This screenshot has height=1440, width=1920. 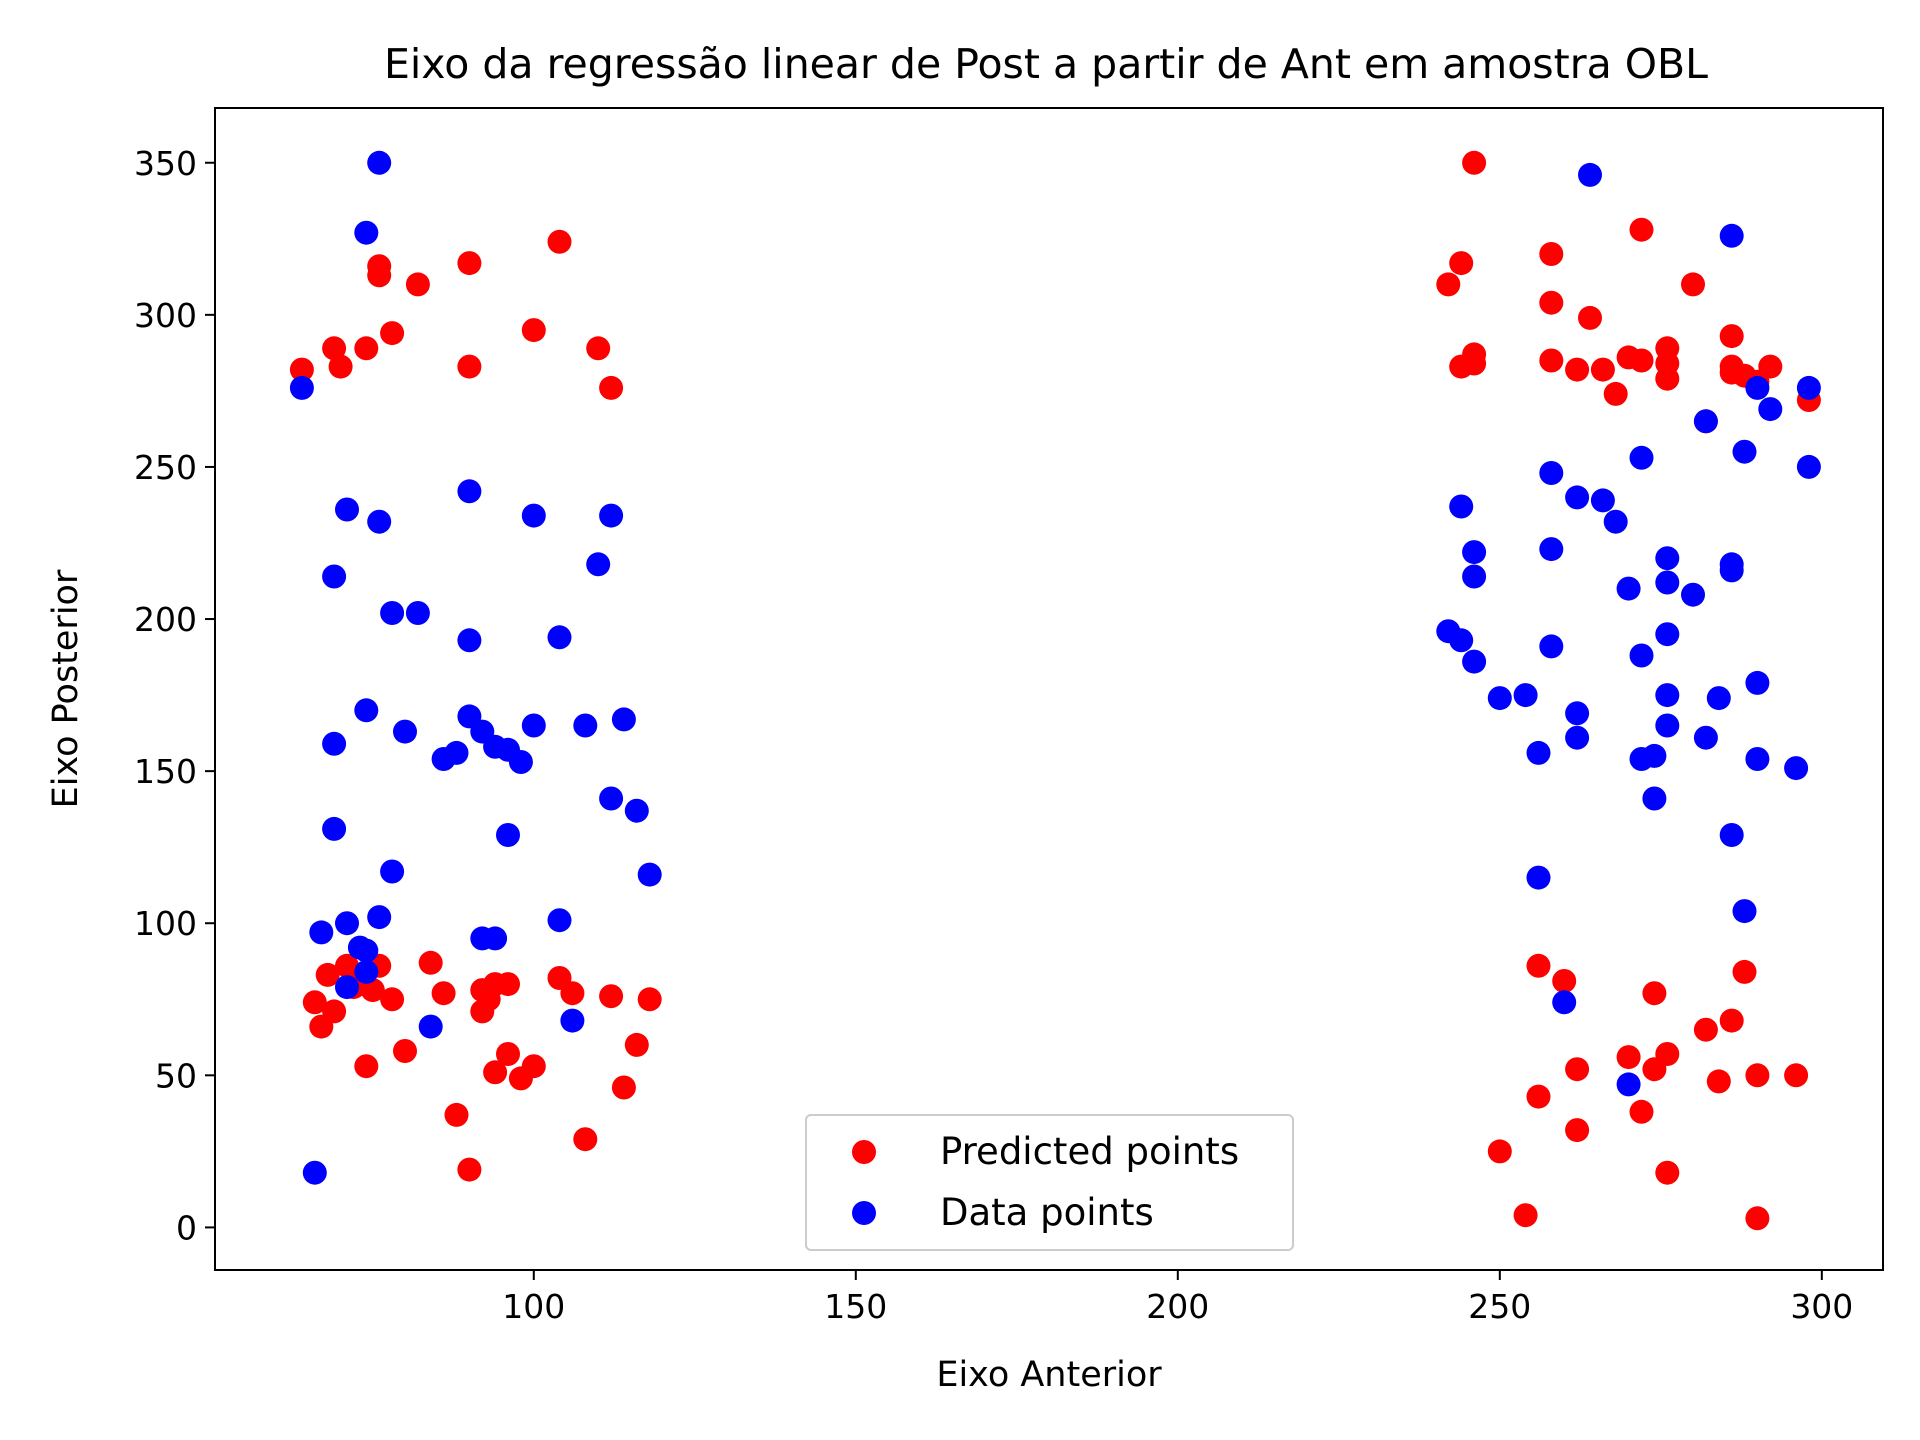 I want to click on legend-frame, so click(x=1049, y=1182).